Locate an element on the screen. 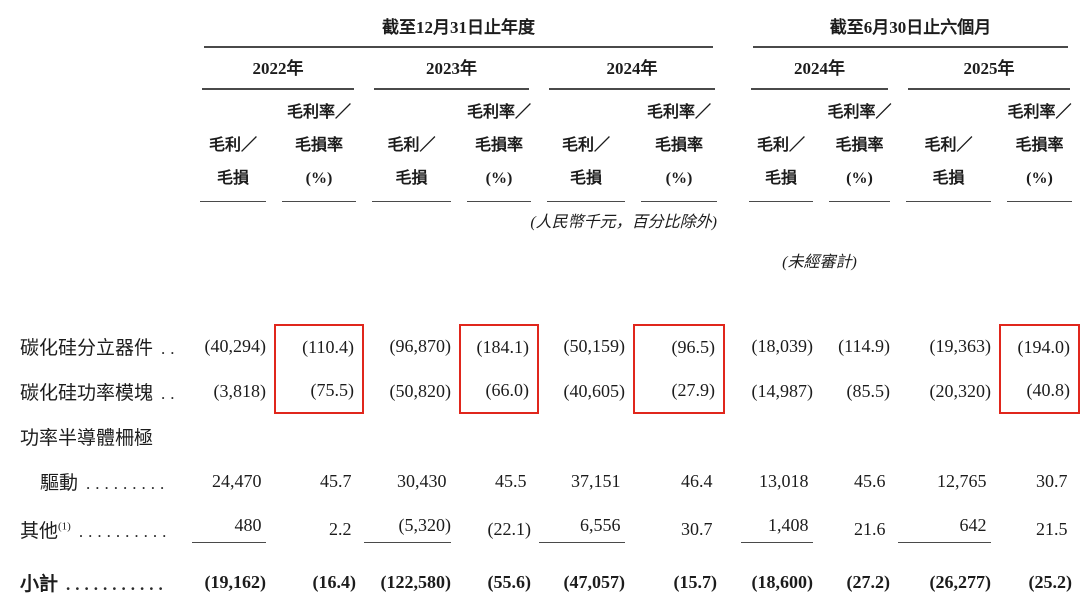 The width and height of the screenshot is (1080, 613). value-cell: (47,057) is located at coordinates (594, 581).